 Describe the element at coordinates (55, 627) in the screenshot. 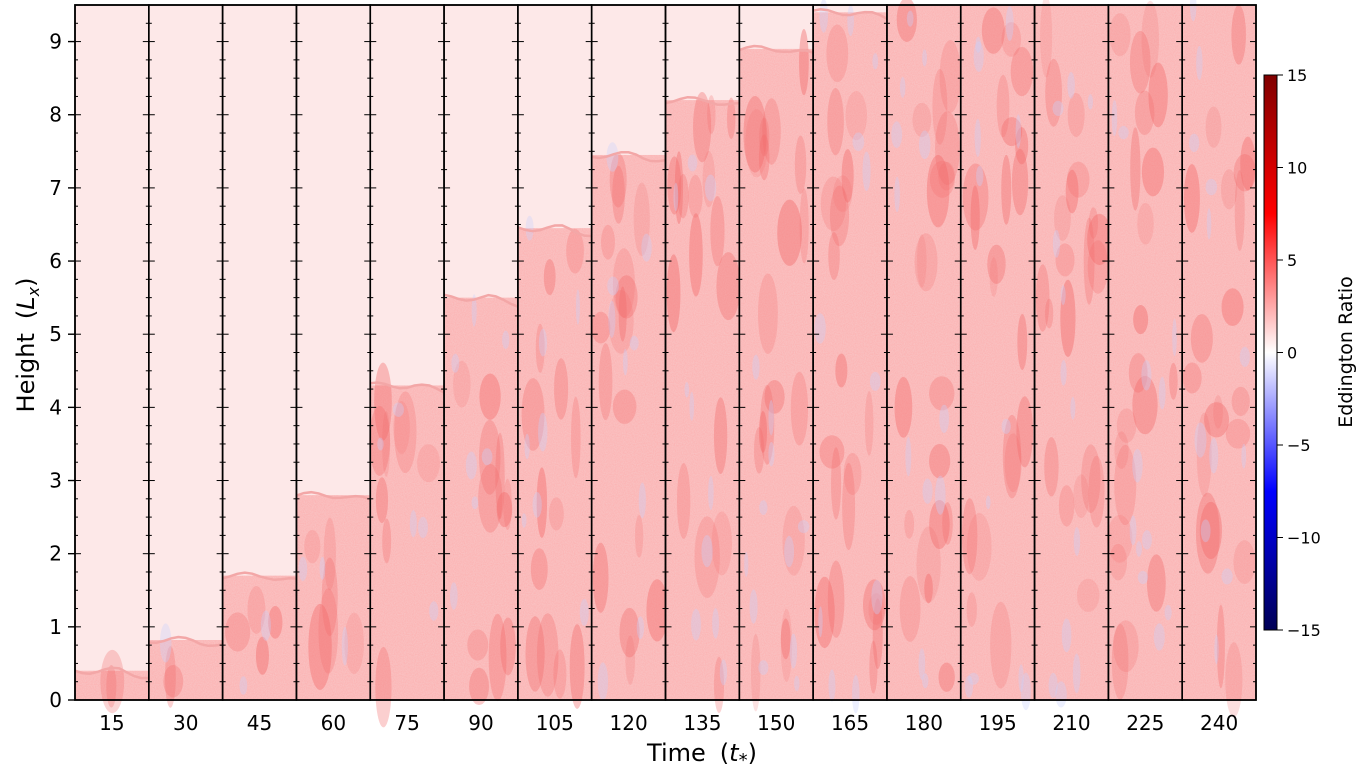

I see `y-tick-label-1: 1` at that location.